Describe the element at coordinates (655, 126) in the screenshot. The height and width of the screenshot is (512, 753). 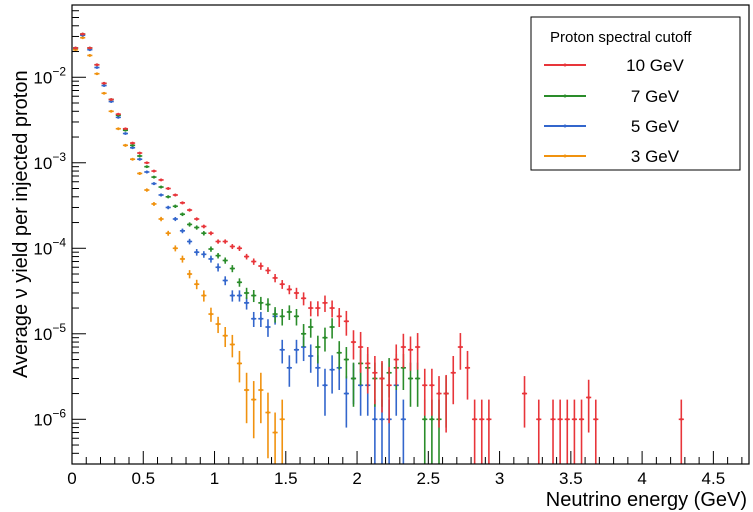
I see `legend-label: 5 GeV` at that location.